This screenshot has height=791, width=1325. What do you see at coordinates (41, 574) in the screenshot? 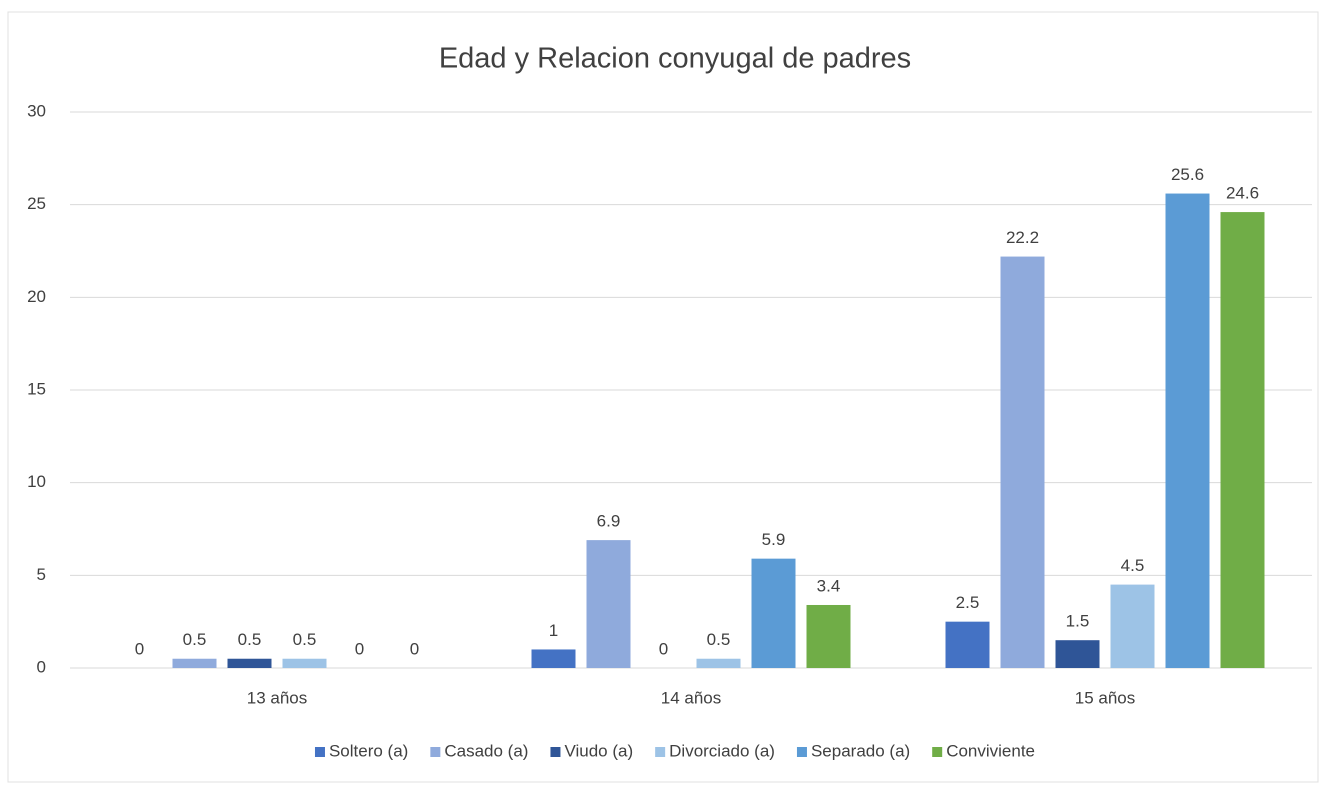
I see `y-tick-label: 5` at bounding box center [41, 574].